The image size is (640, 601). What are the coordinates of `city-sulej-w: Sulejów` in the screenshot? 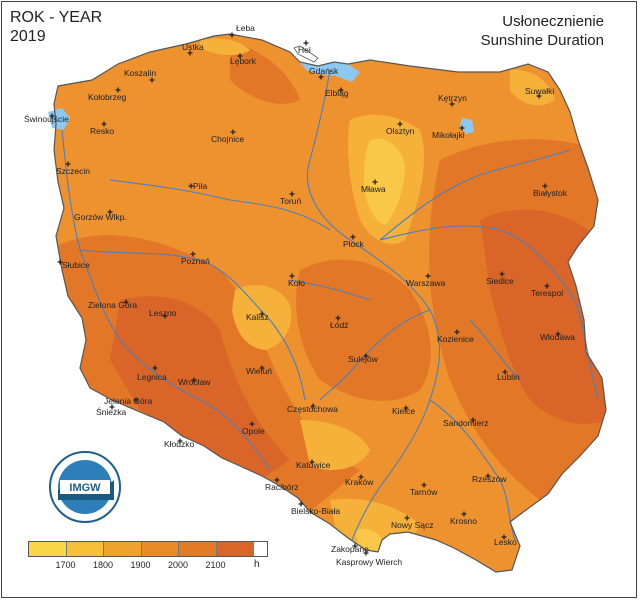 It's located at (363, 358).